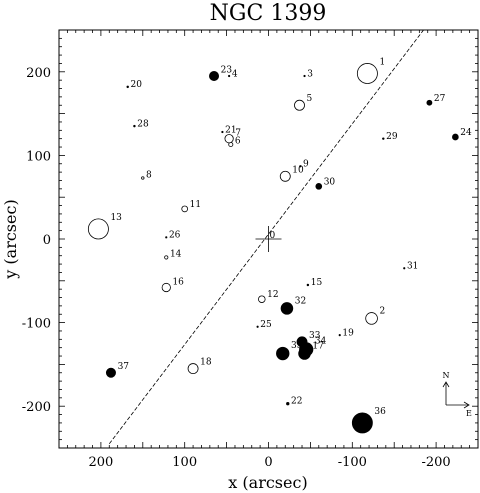 This screenshot has width=480, height=493. Describe the element at coordinates (176, 255) in the screenshot. I see `data-point-label: 14` at that location.